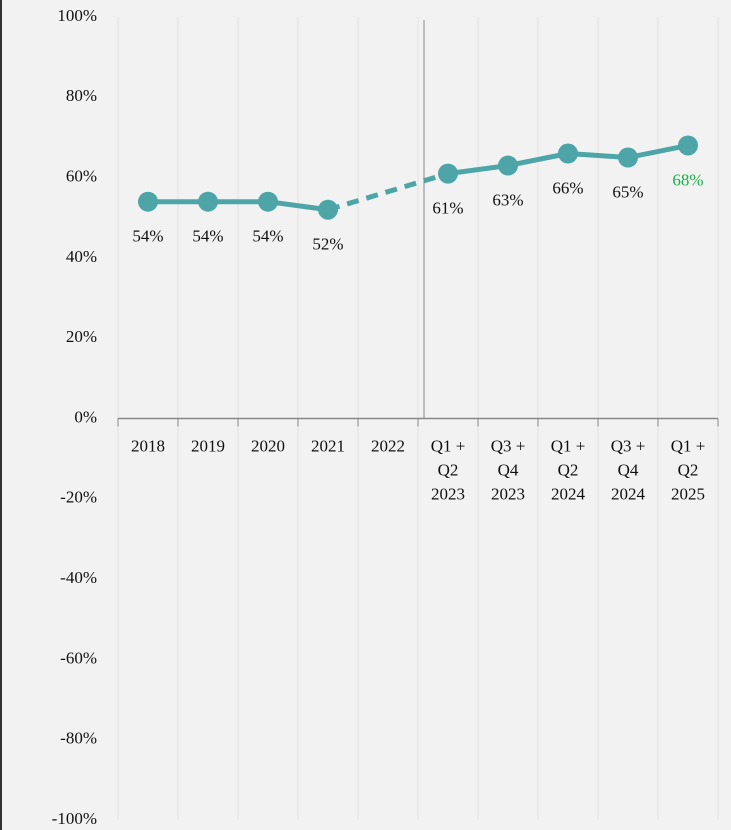 This screenshot has height=830, width=731. I want to click on y-tick-label: -80%, so click(78, 738).